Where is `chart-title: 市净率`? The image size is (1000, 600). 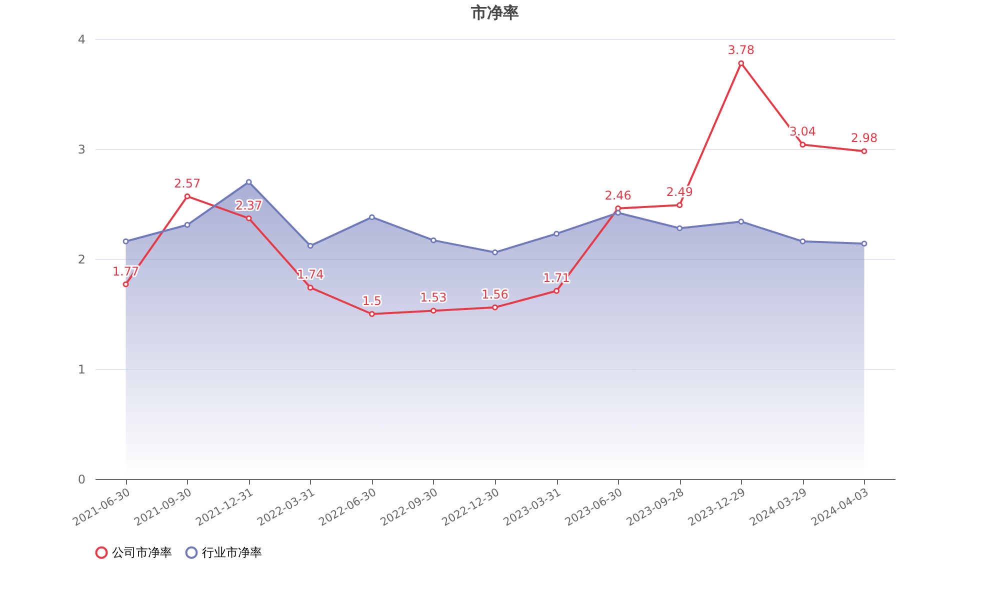 chart-title: 市净率 is located at coordinates (494, 12).